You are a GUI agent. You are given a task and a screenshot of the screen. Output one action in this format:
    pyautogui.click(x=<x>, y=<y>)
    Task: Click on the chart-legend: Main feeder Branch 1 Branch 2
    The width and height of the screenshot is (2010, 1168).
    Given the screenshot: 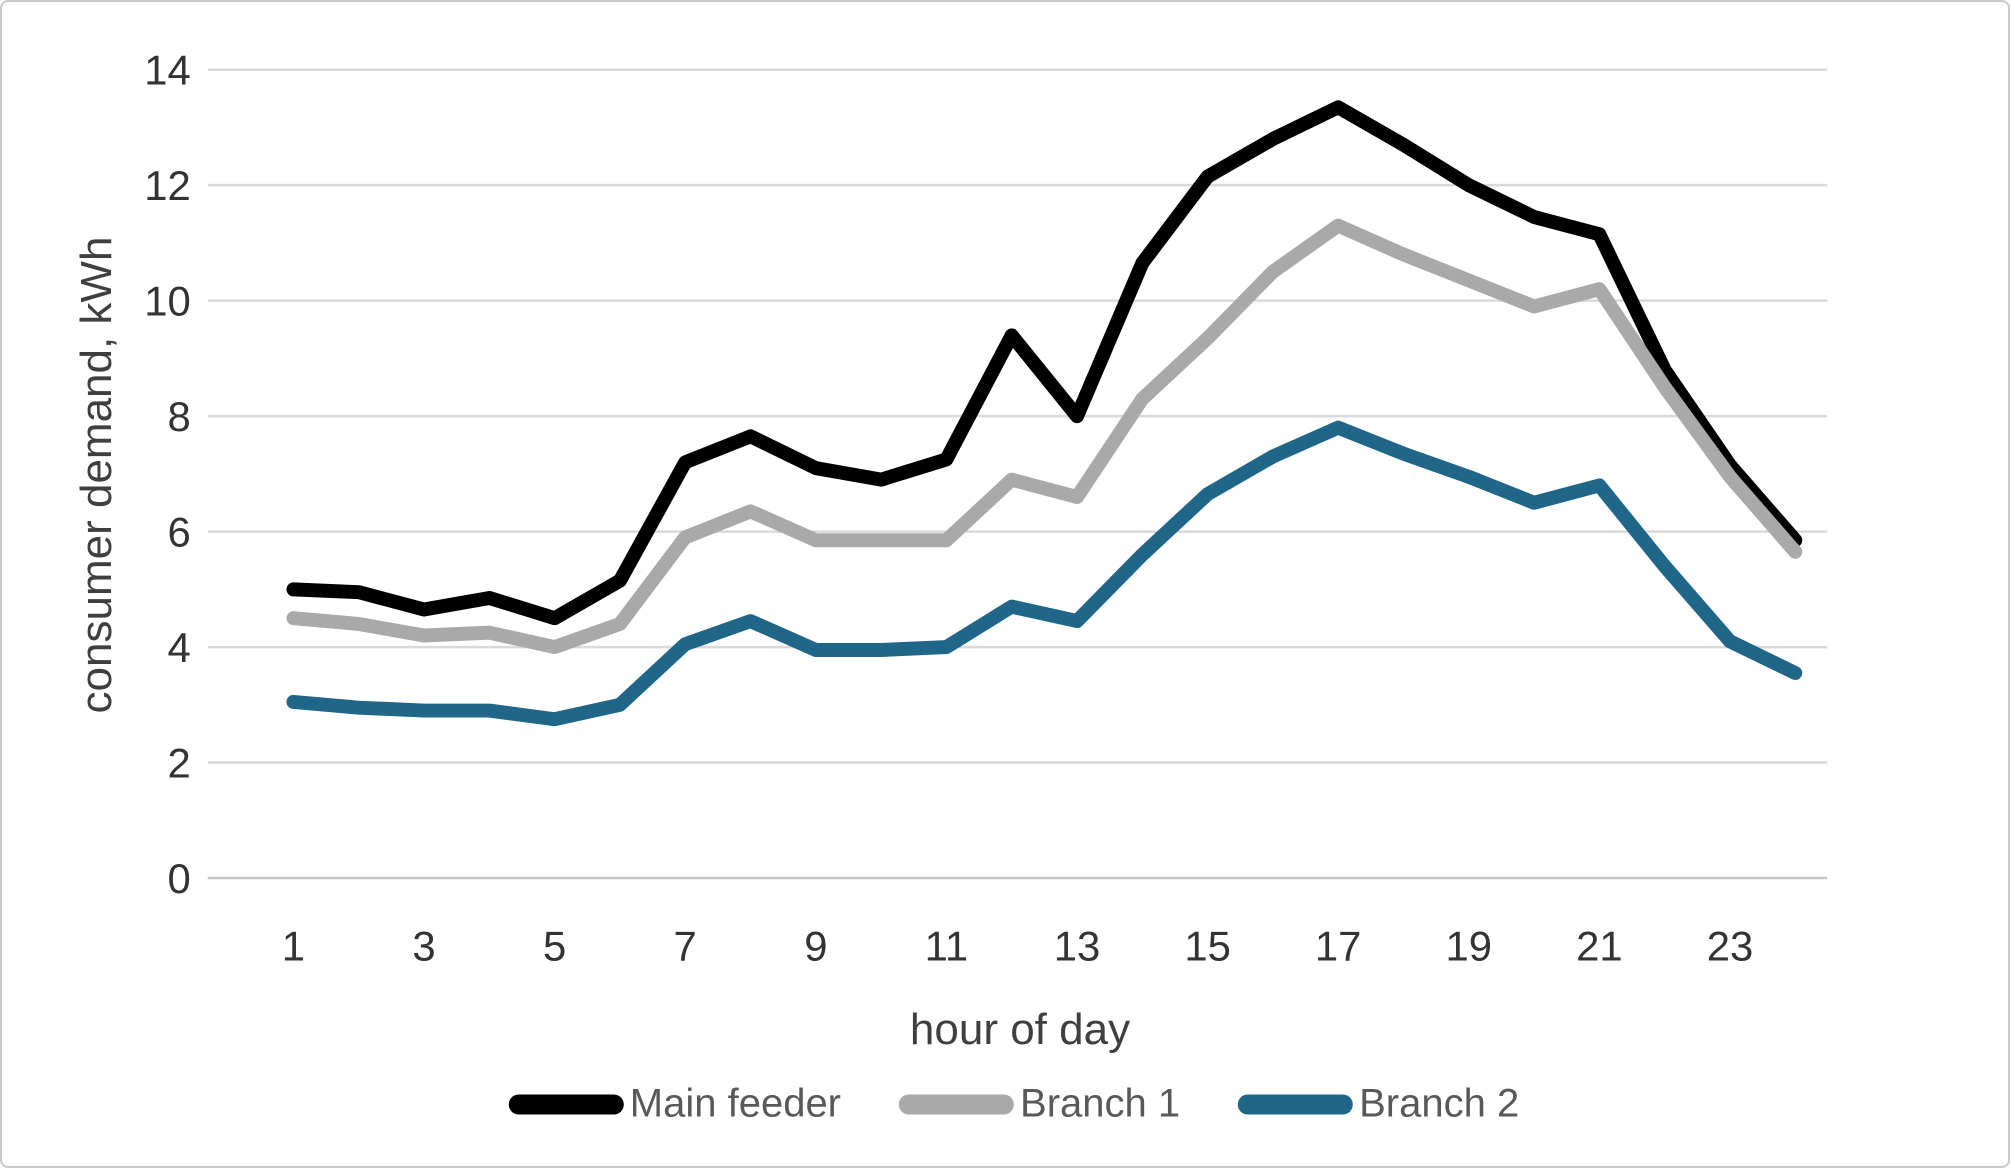 What is the action you would take?
    pyautogui.click(x=1013, y=1104)
    